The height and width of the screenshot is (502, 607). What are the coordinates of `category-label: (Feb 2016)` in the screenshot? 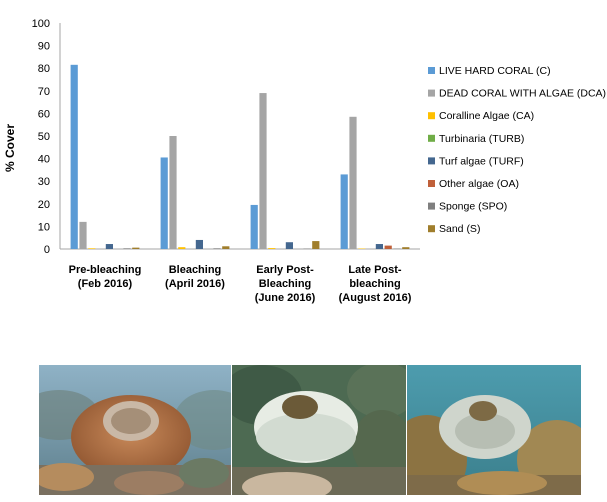 It's located at (105, 284).